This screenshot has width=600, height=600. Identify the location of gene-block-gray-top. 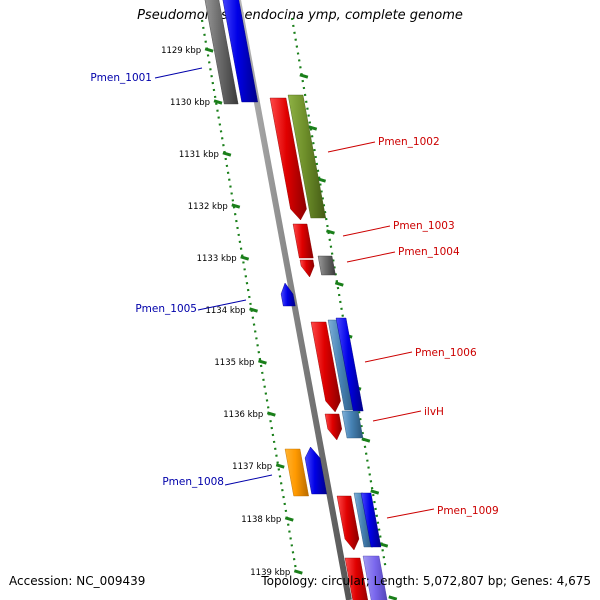
(221, 52).